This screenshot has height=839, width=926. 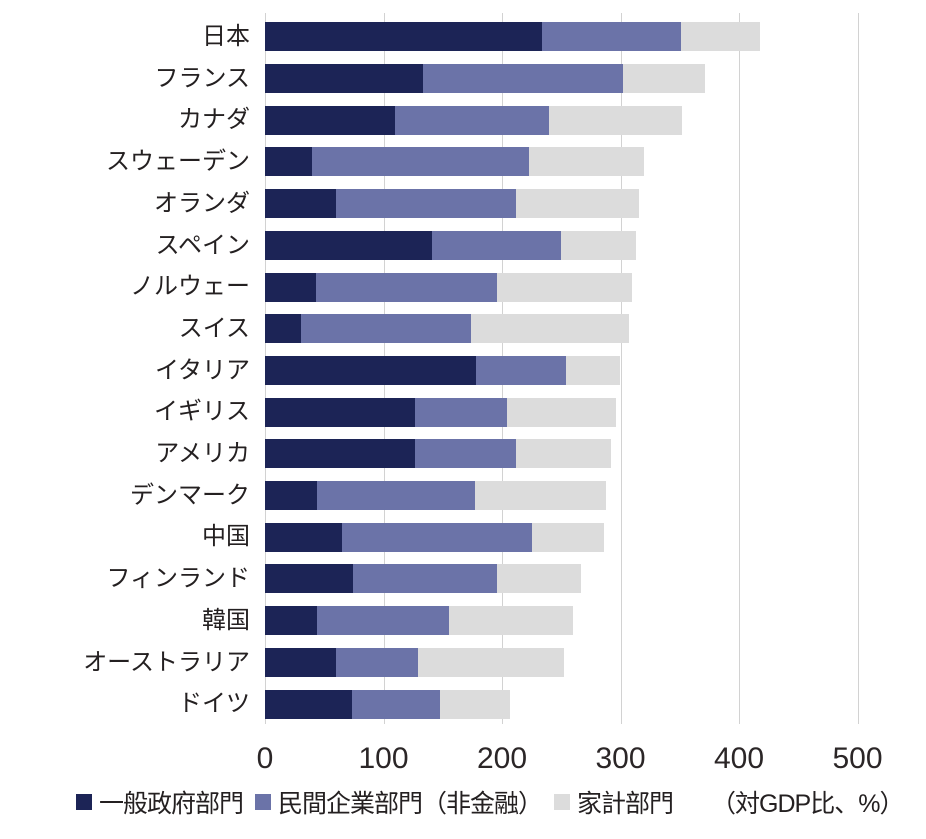 What do you see at coordinates (620, 758) in the screenshot?
I see `x-tick-label: 300` at bounding box center [620, 758].